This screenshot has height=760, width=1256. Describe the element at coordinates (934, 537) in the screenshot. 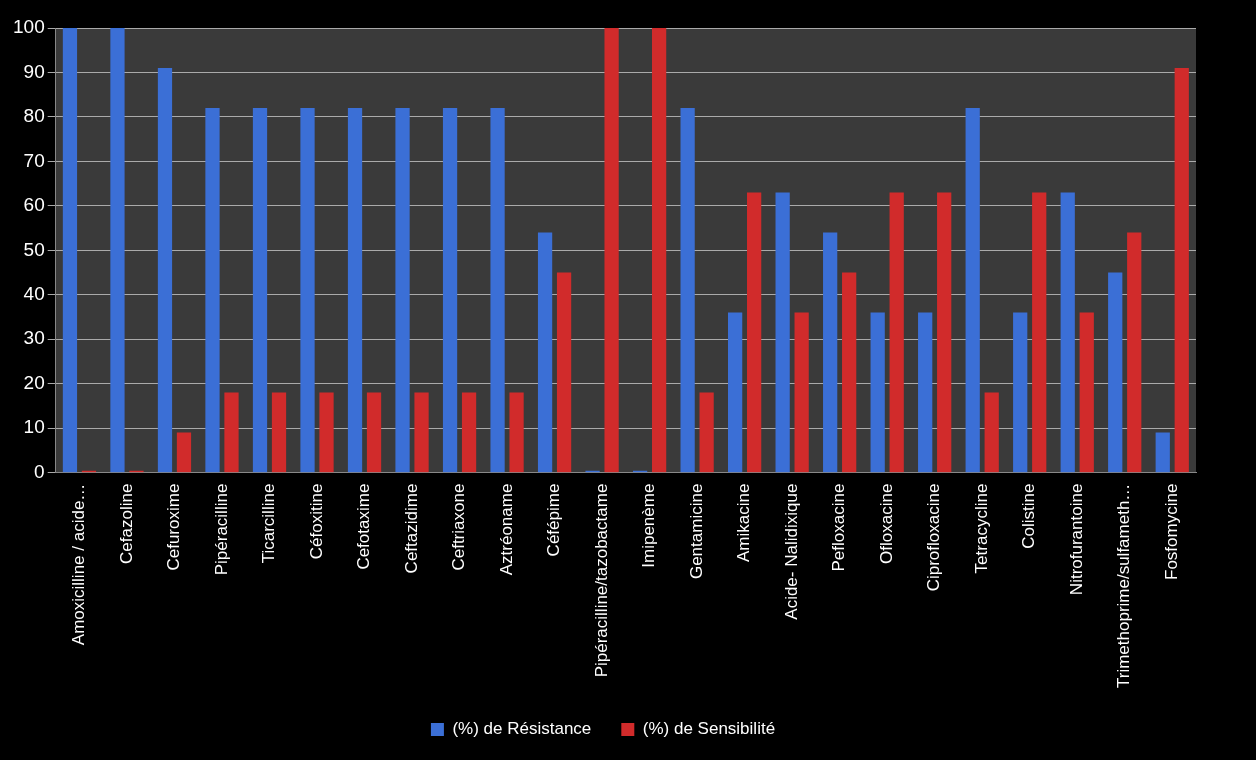

I see `x-tick-label: Ciprofloxacine` at that location.